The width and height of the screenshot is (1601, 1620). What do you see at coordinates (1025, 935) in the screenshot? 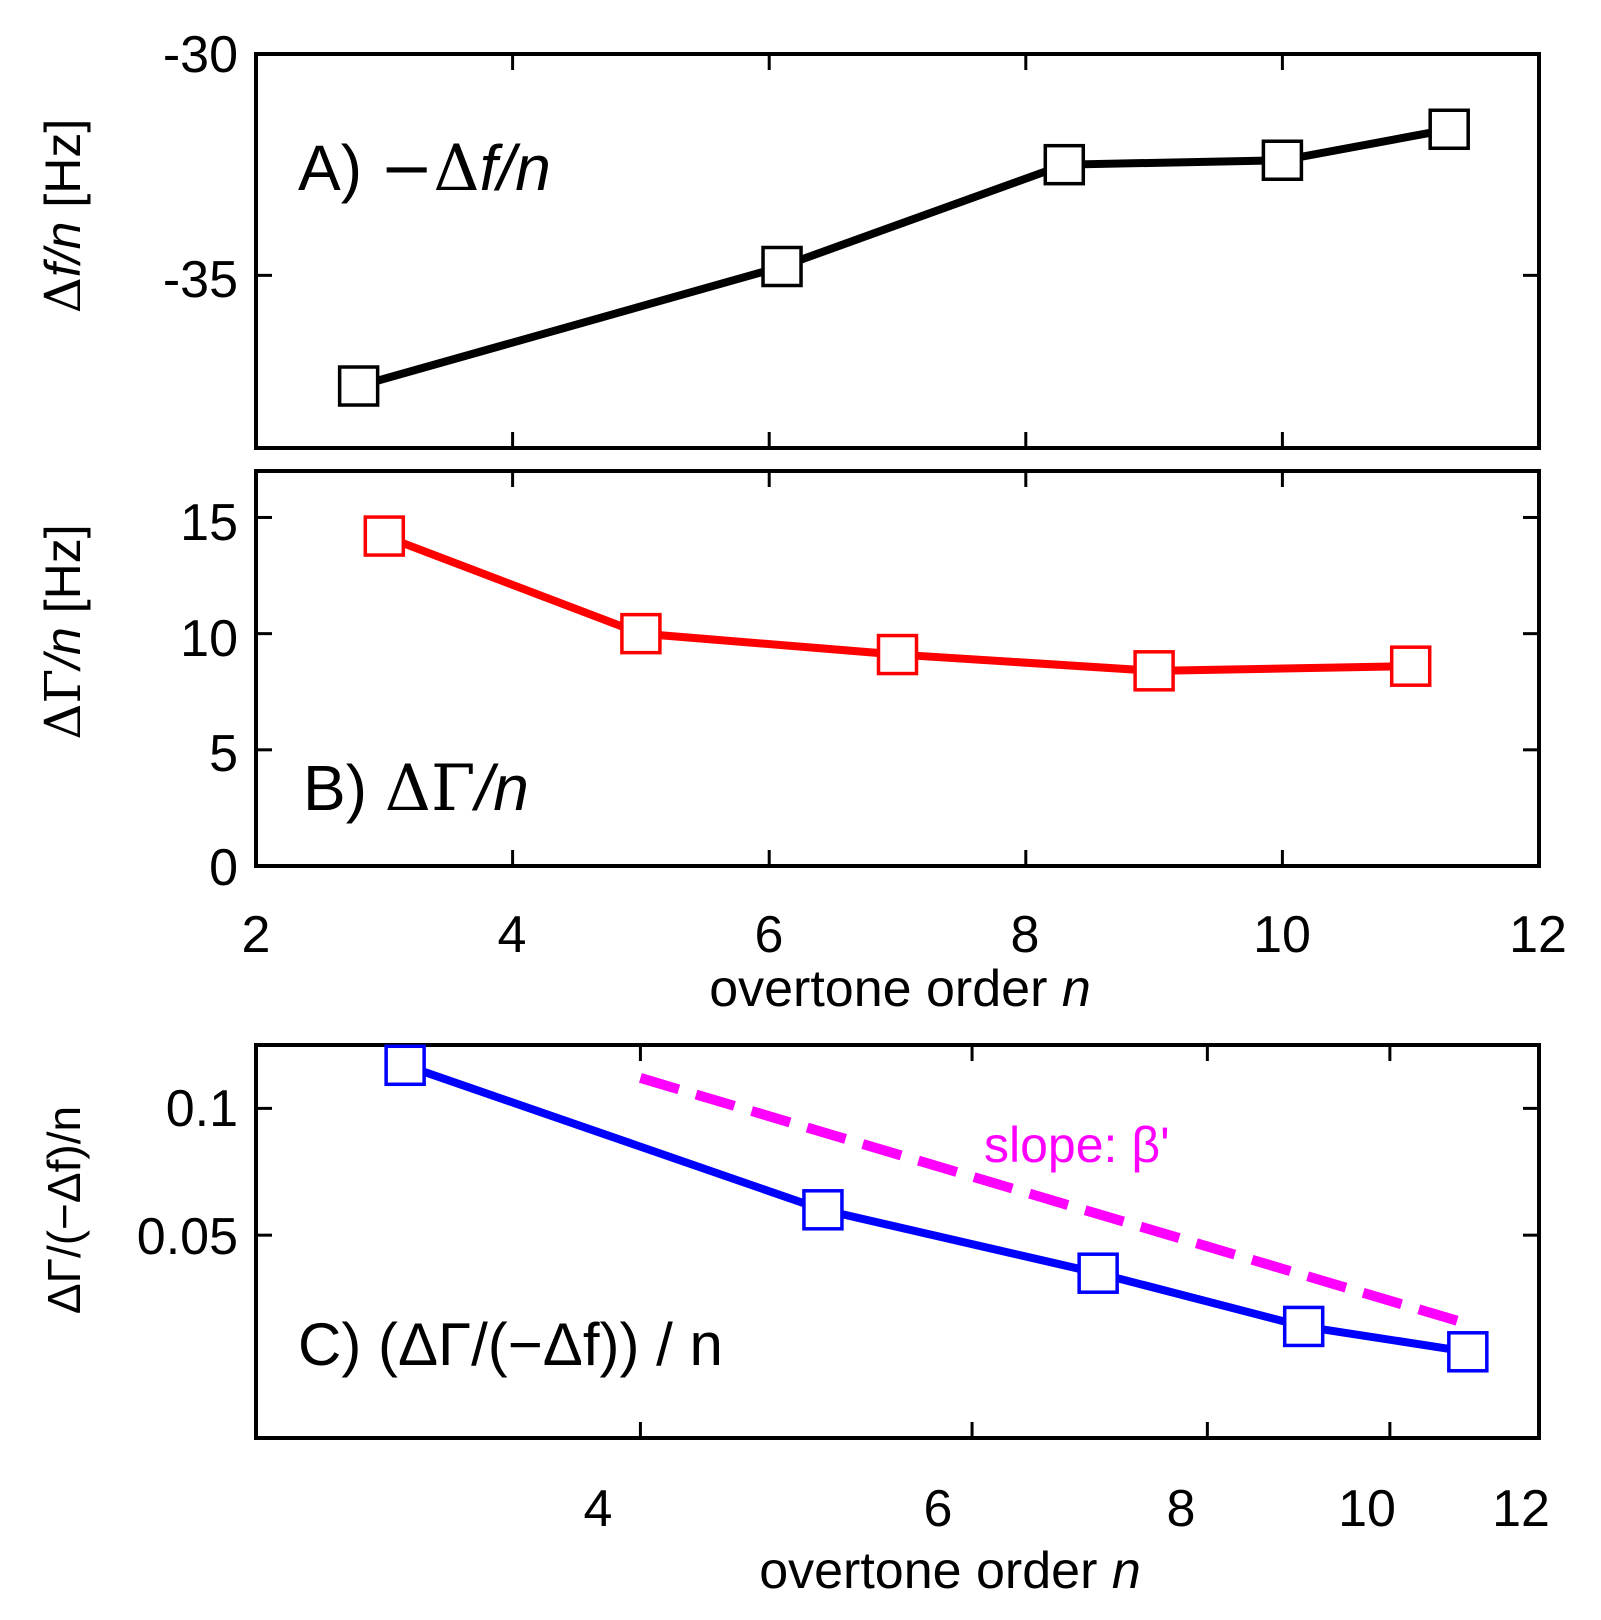
I see `panel-b-xtick-label: 8` at bounding box center [1025, 935].